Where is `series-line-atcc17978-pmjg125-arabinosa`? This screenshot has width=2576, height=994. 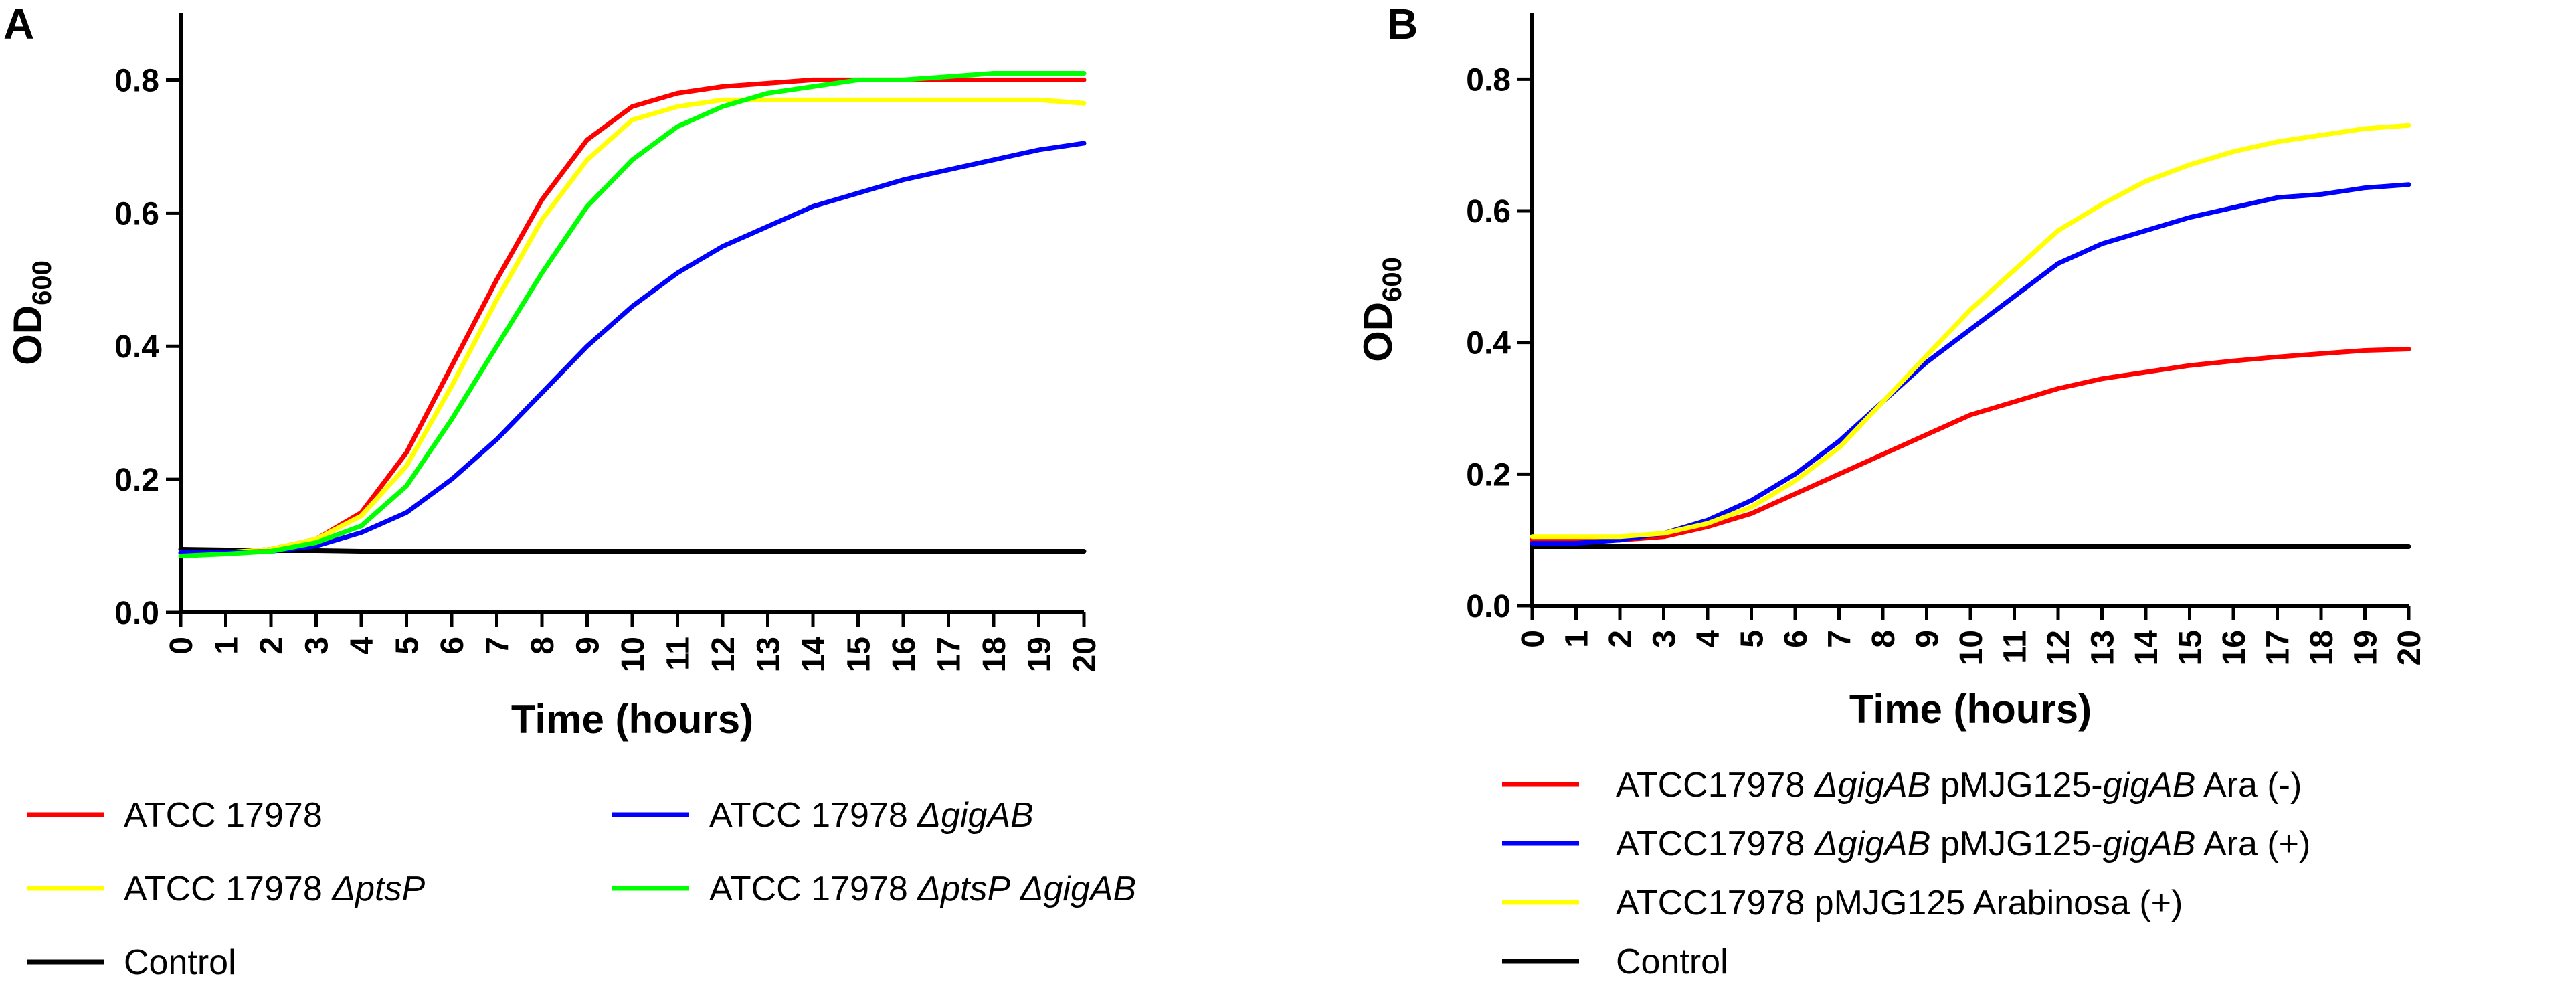 series-line-atcc17978-pmjg125-arabinosa is located at coordinates (1970, 331).